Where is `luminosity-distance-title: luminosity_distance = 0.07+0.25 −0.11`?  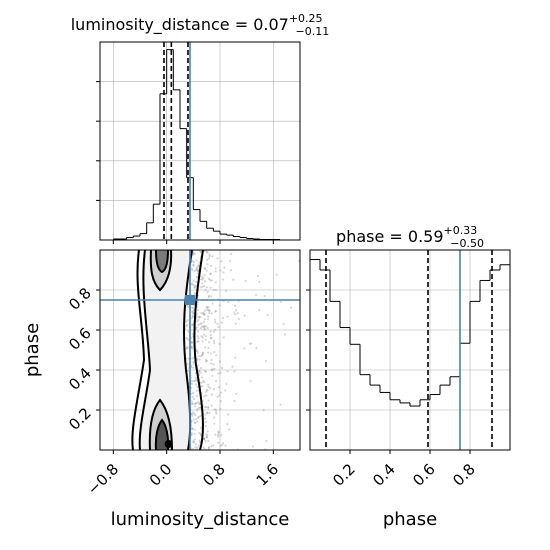 luminosity-distance-title: luminosity_distance = 0.07+0.25 −0.11 is located at coordinates (200, 25).